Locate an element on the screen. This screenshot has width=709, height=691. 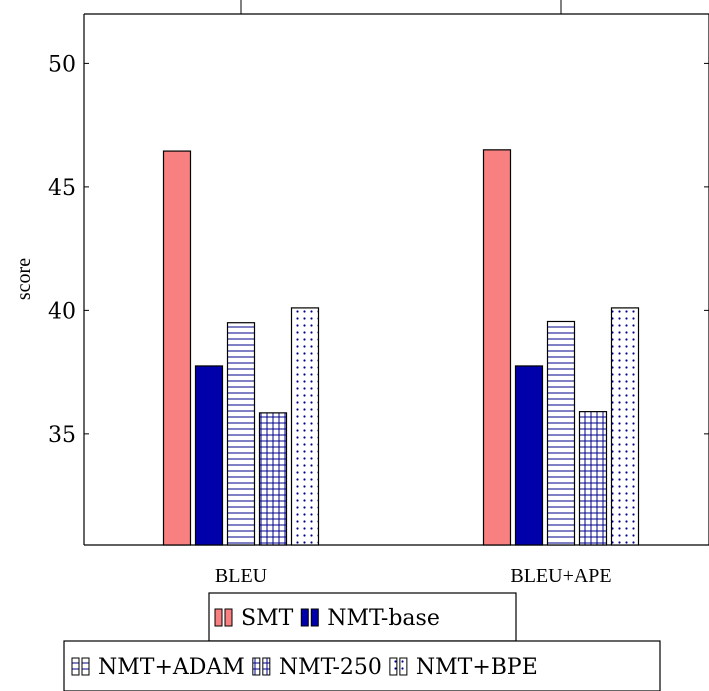
legend: SMT NMT-base NMT+ADAM NMT-250 NMT+BPE is located at coordinates (362, 641).